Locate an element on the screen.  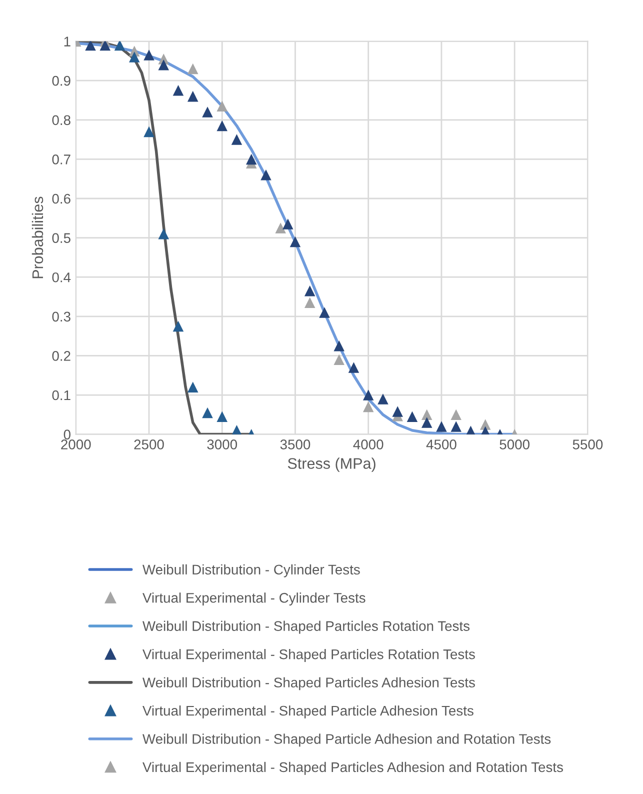
y-tick-label: 0.2 is located at coordinates (61, 356).